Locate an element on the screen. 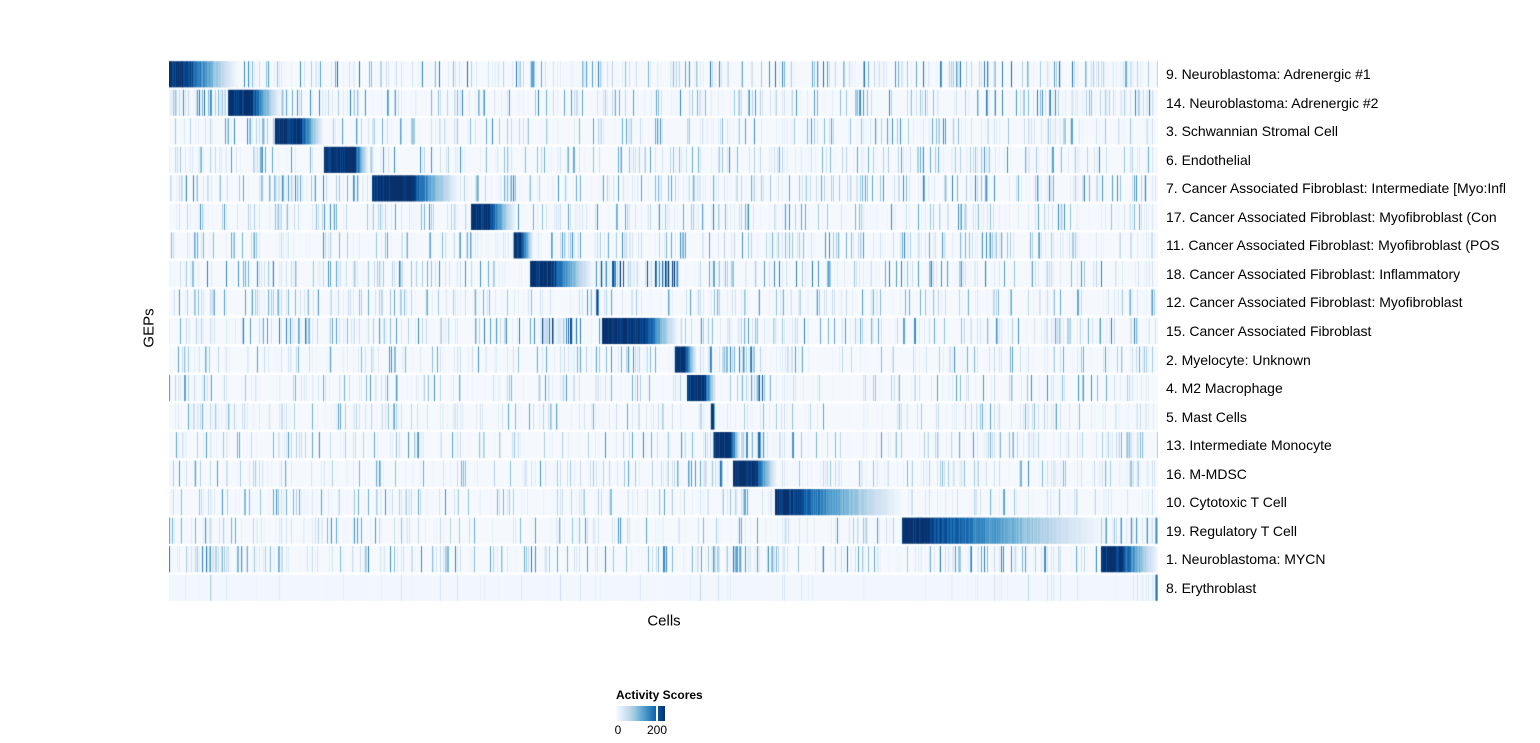 The width and height of the screenshot is (1540, 743). legend-min-label: 0 is located at coordinates (618, 730).